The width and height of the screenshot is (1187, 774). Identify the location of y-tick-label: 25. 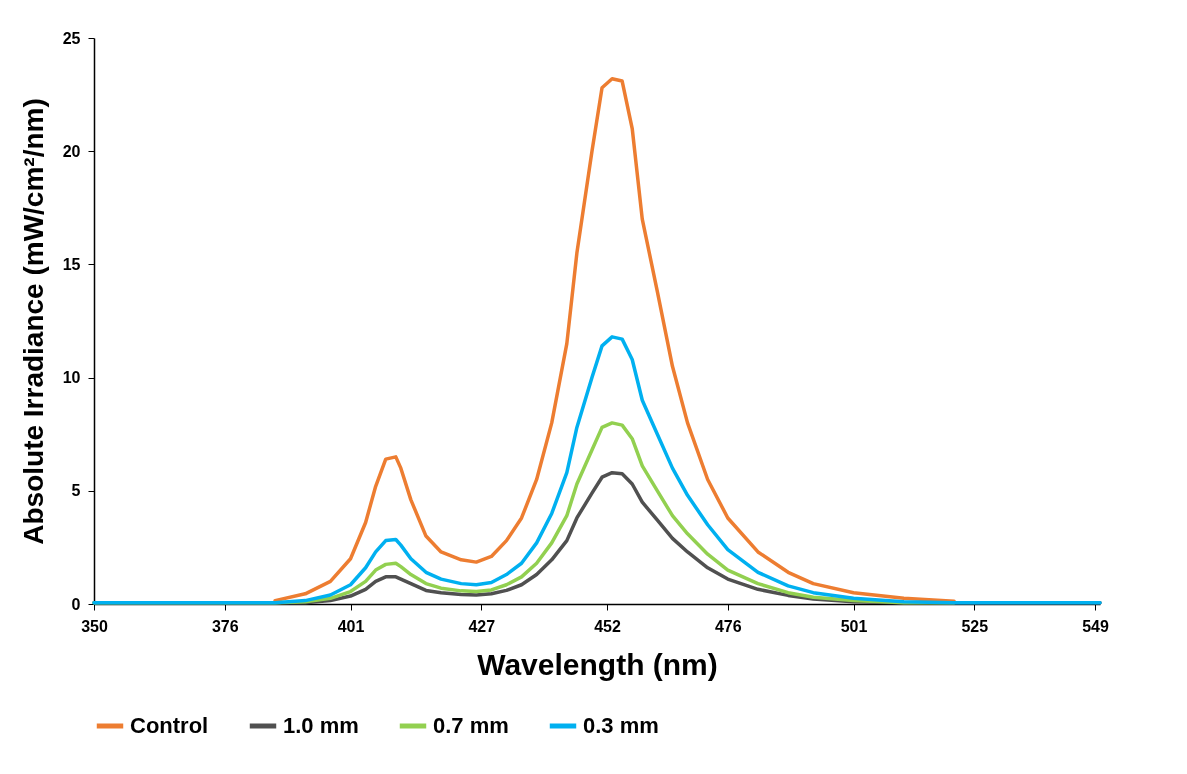
(71, 38).